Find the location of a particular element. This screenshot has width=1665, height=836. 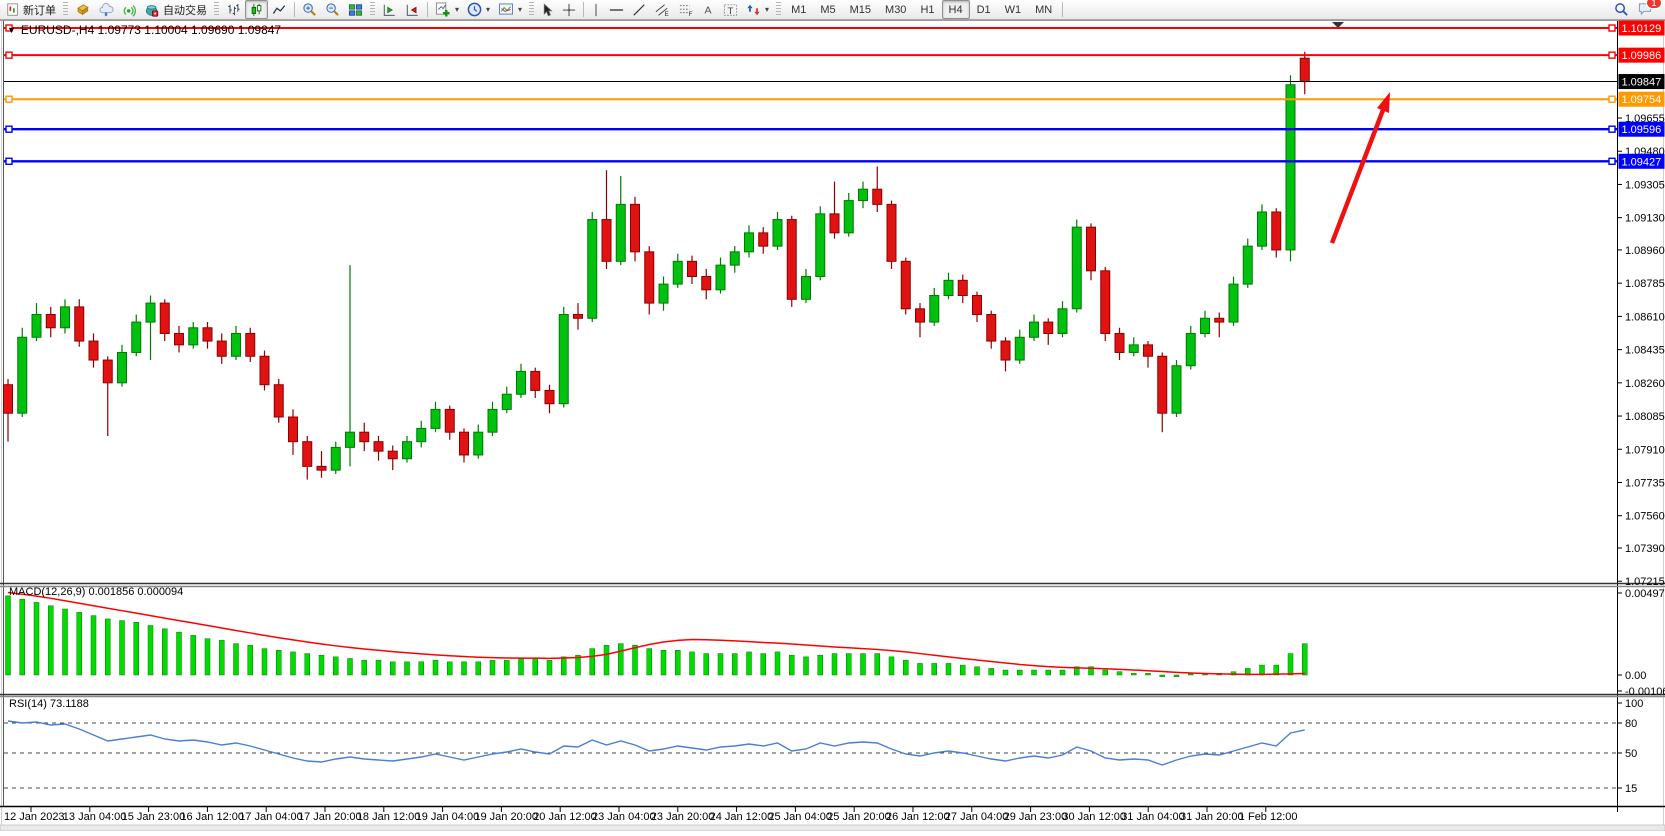

svg-text: 100 is located at coordinates (1634, 704).